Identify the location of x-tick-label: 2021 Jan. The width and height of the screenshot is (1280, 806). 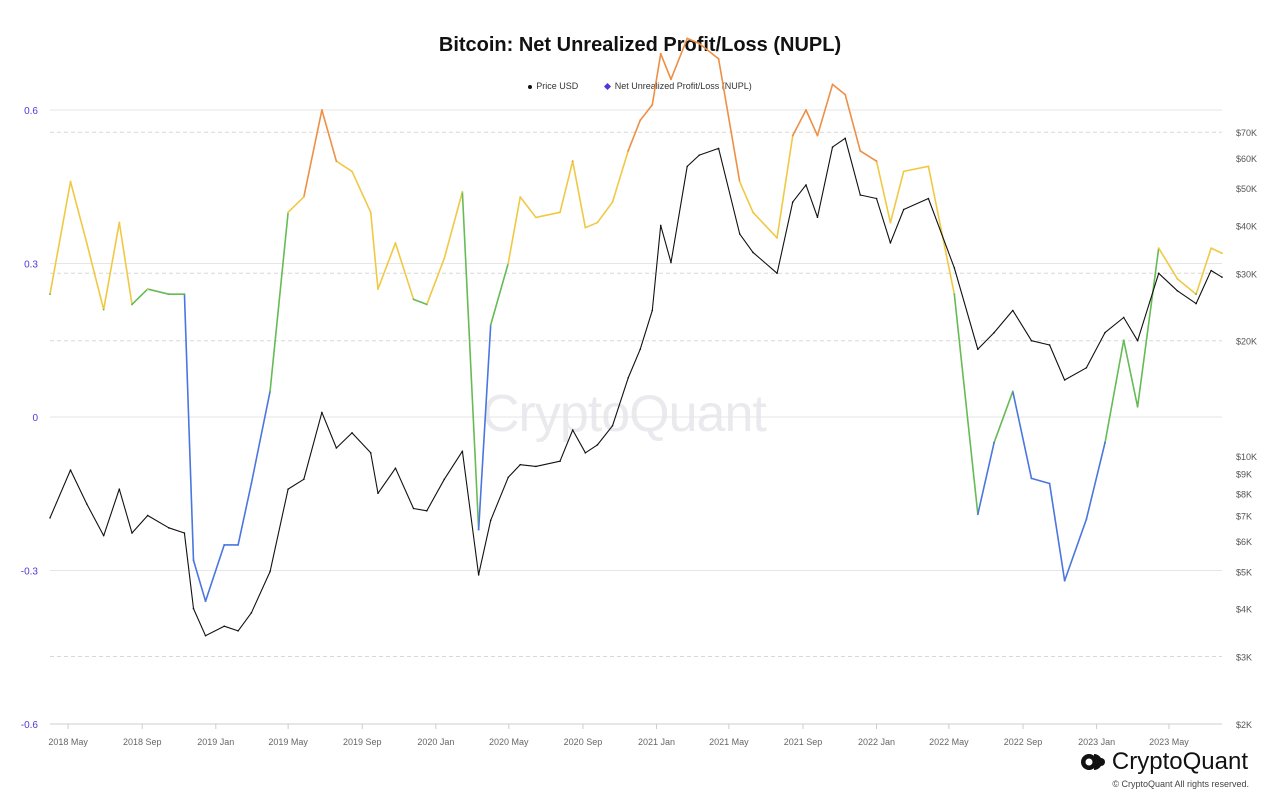
(656, 742).